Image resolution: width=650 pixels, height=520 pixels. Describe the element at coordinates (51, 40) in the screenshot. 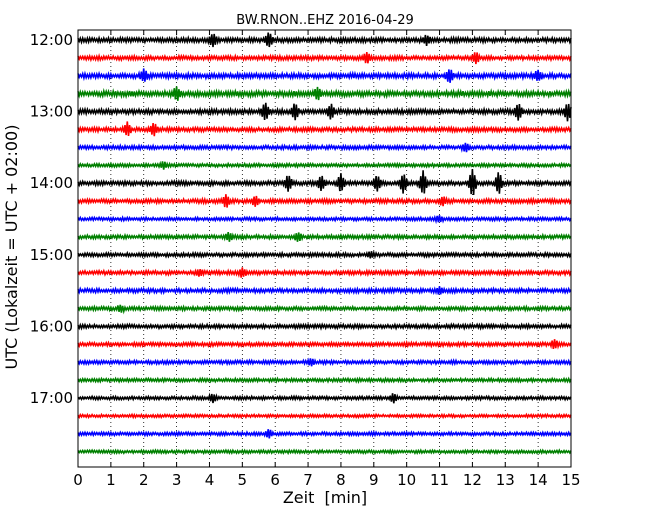

I see `y-tick-label: 12:00` at that location.